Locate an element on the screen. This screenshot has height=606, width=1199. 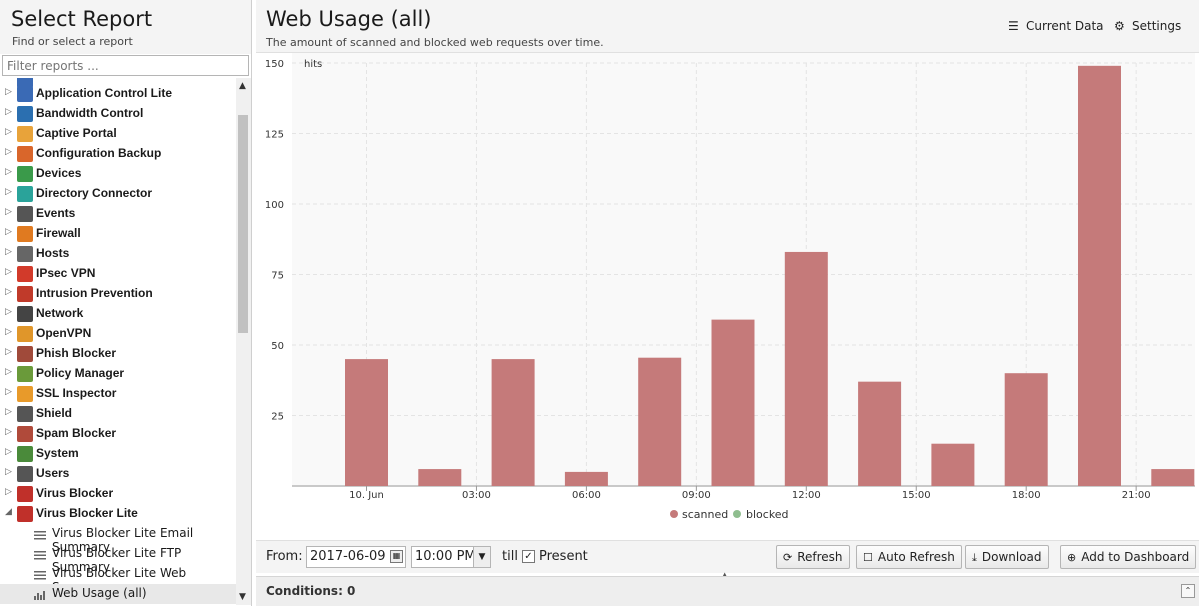
settings-button: ⚙ Settings is located at coordinates (1147, 26).